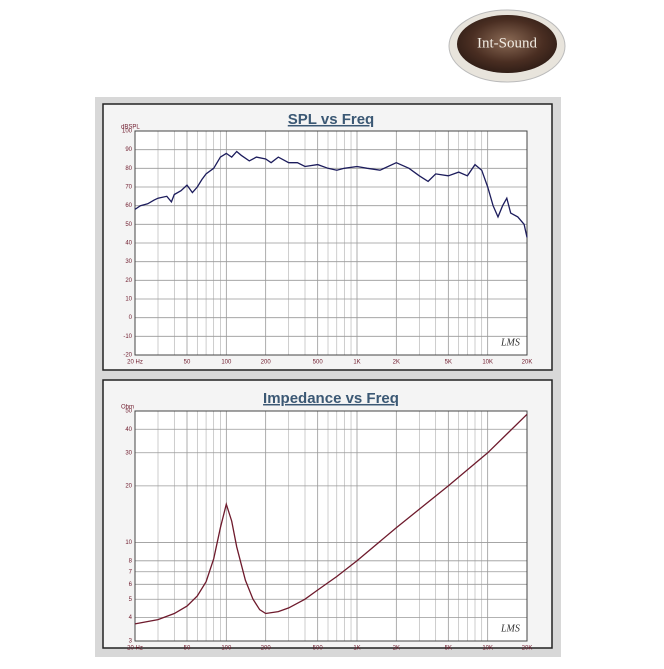  Describe the element at coordinates (331, 194) in the screenshot. I see `data-line` at that location.